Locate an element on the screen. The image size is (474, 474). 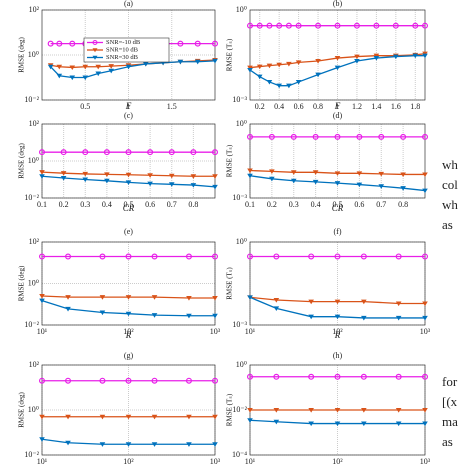
y-axis-label: RMSE (Tₛ) is located at coordinates (230, 409).